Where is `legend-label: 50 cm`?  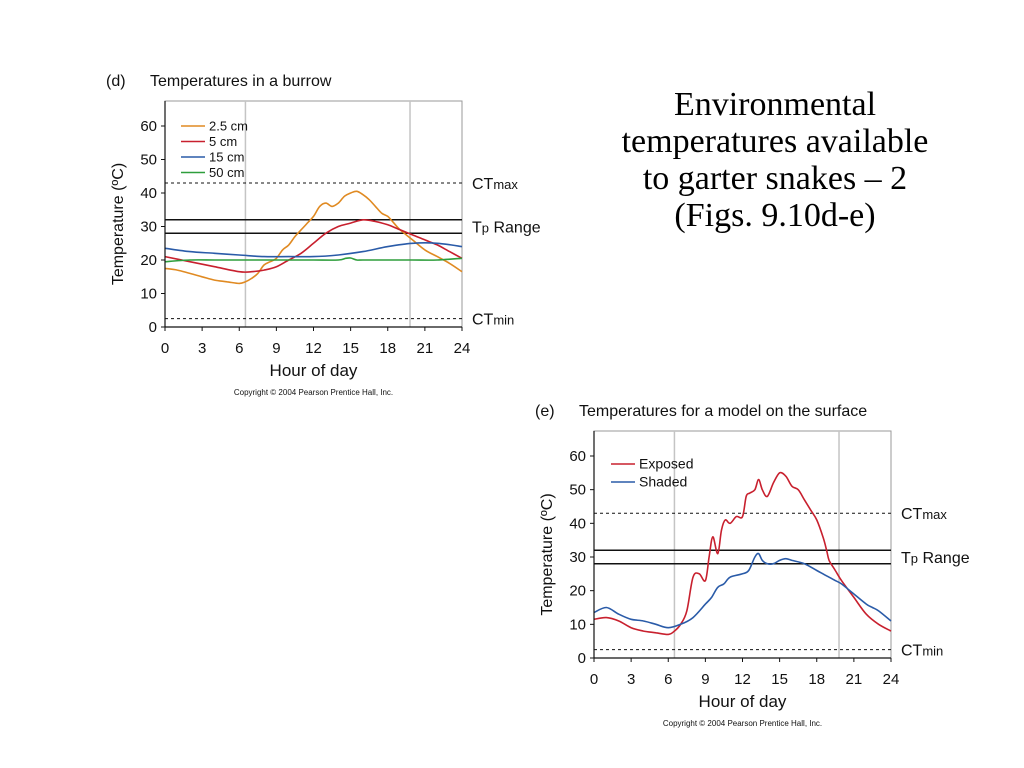 legend-label: 50 cm is located at coordinates (226, 172).